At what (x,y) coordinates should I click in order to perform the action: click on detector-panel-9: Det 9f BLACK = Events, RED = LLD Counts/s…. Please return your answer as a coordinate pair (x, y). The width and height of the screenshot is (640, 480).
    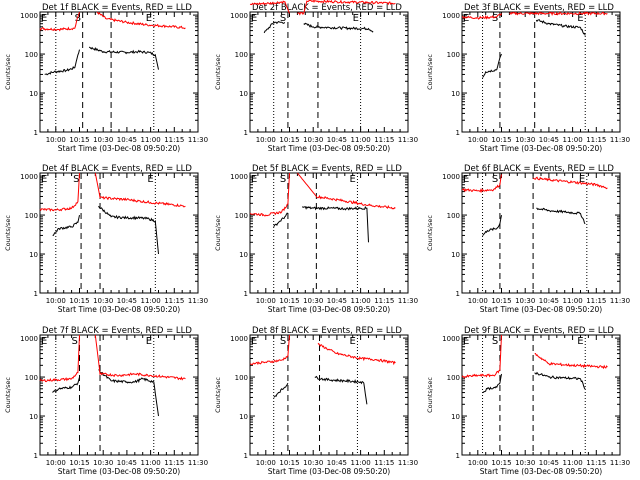
    Looking at the image, I should click on (528, 401).